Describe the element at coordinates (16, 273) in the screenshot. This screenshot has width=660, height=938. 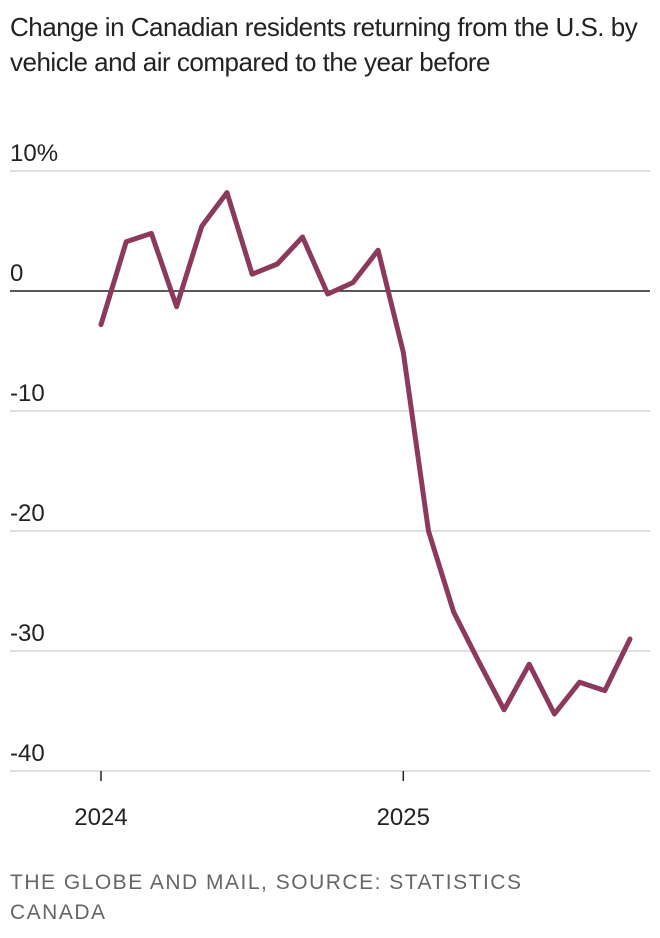
I see `y-tick-label: 0` at that location.